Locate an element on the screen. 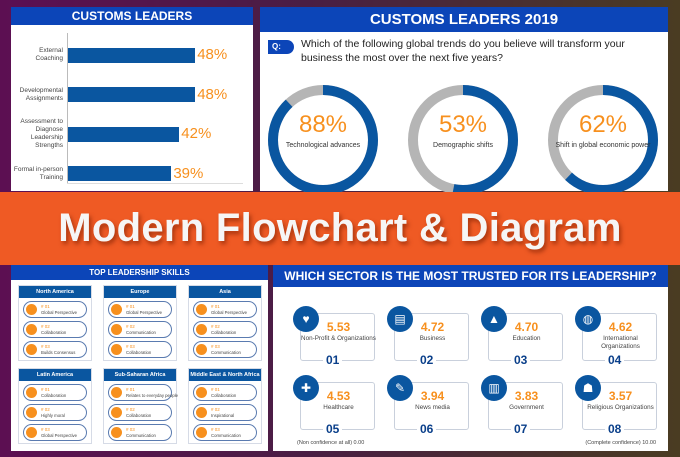 This screenshot has height=457, width=680. sector-card: ✚ 4.53 Healthcare 05 is located at coordinates (334, 405).